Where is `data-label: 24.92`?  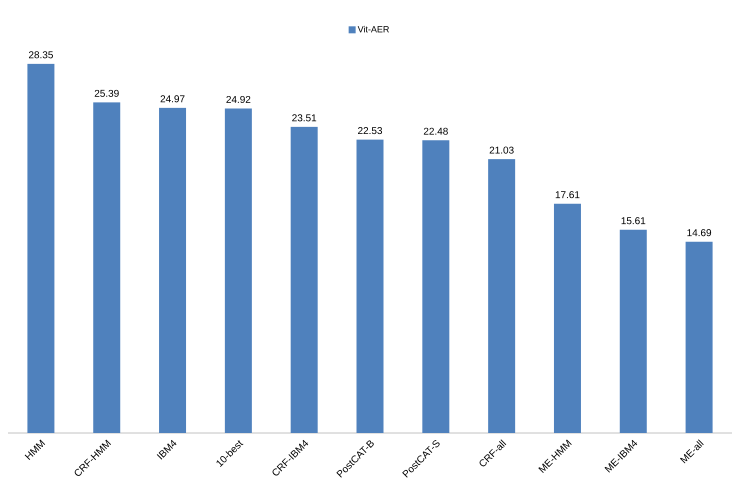
data-label: 24.92 is located at coordinates (238, 99).